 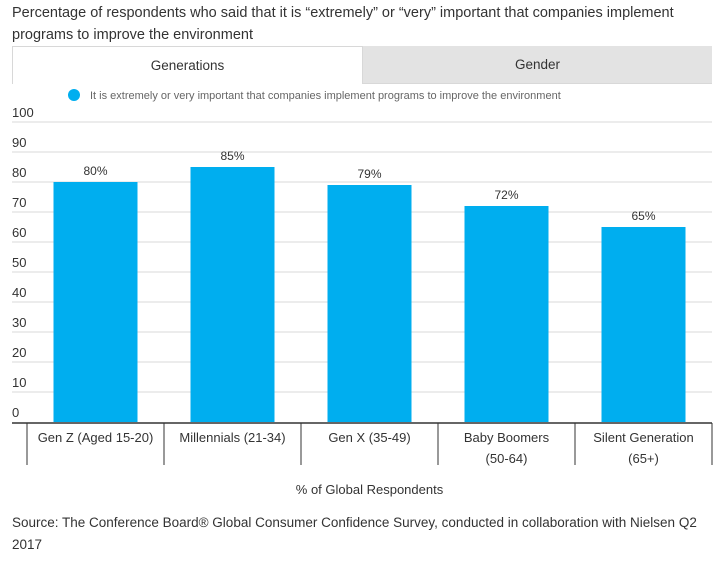 What do you see at coordinates (19, 262) in the screenshot?
I see `y-tick-label: 50` at bounding box center [19, 262].